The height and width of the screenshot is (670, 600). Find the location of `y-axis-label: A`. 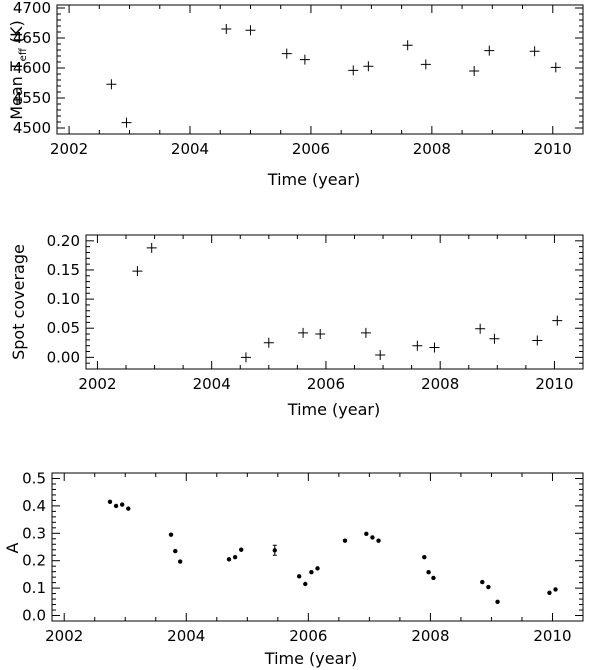

y-axis-label: A is located at coordinates (12, 547).